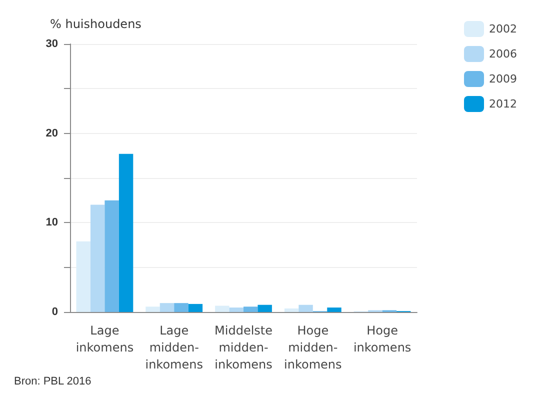  I want to click on x-tick-label: Middelste midden- inkomens, so click(243, 348).